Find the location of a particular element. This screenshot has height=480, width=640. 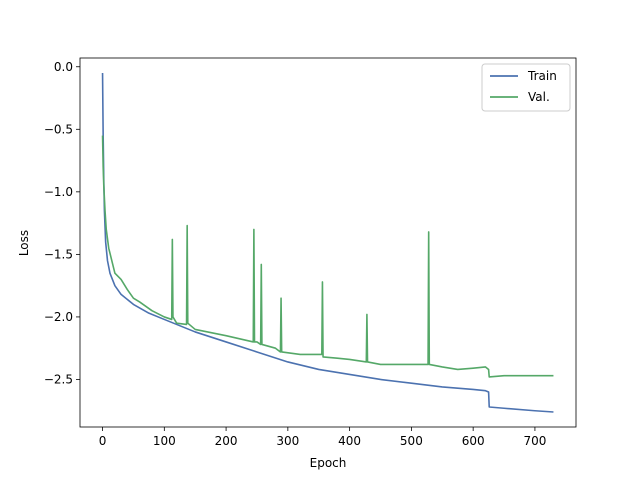

y-tick-label: −0.5 is located at coordinates (58, 129).